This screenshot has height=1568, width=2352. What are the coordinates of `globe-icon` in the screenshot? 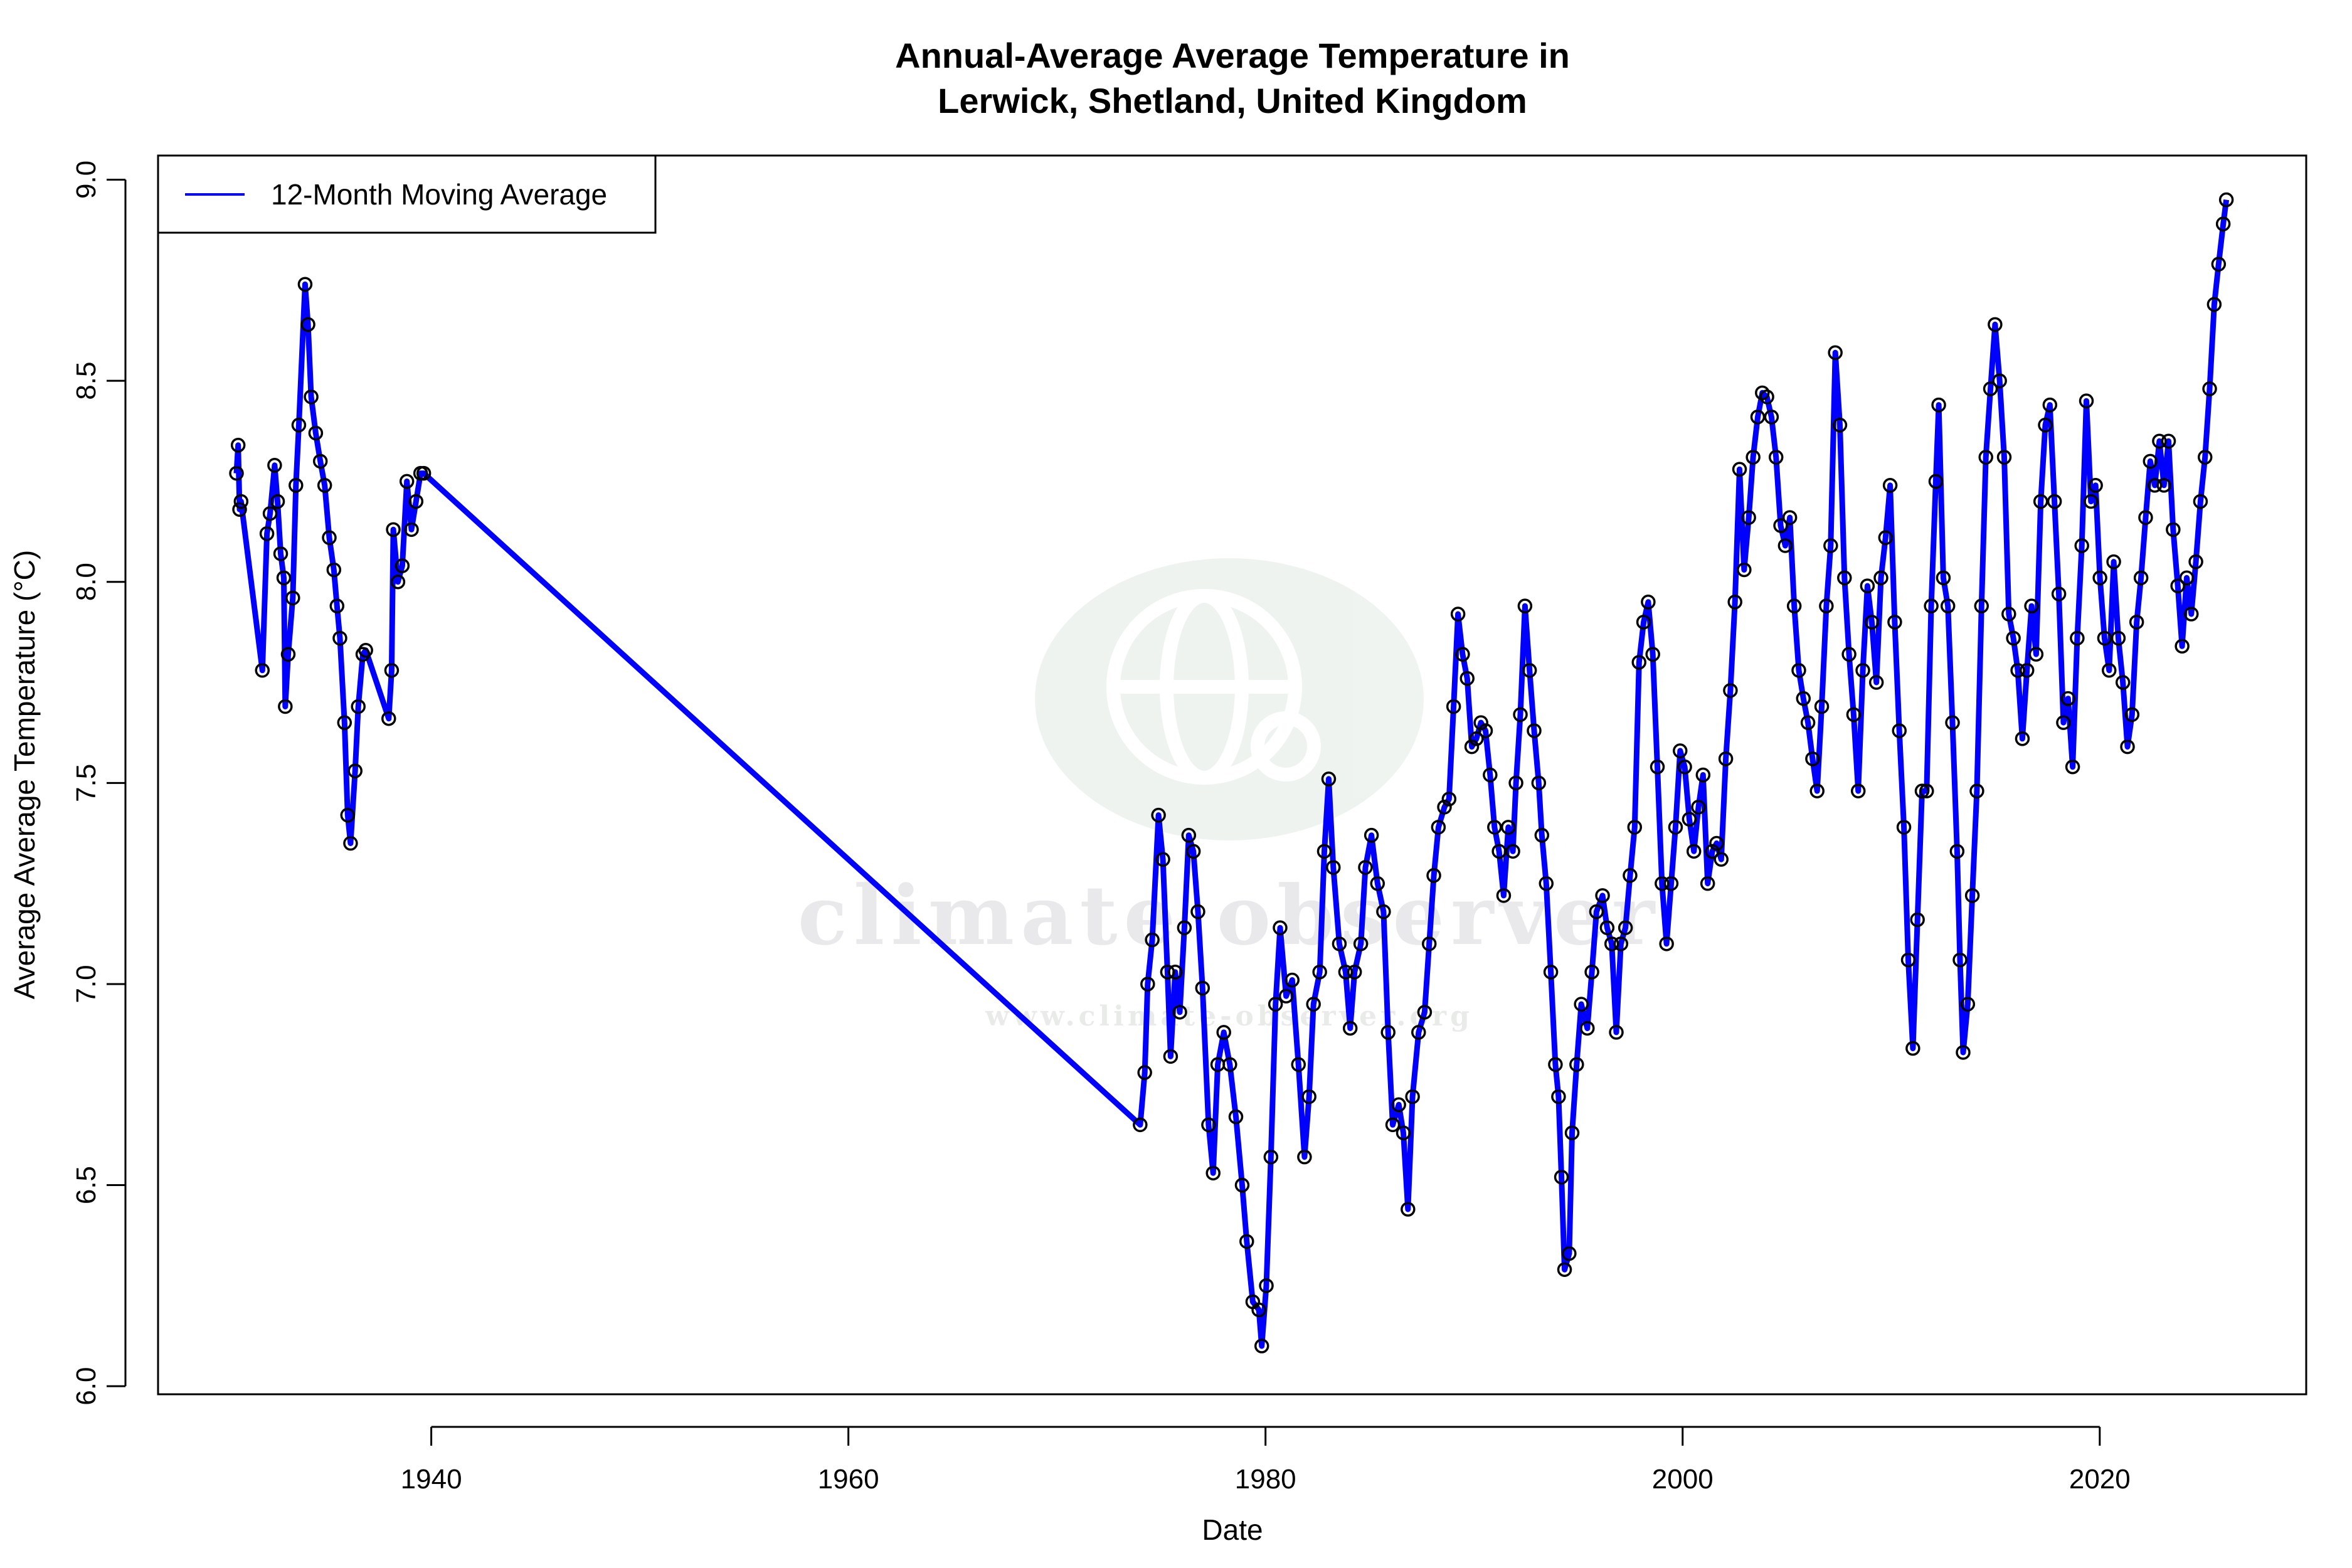 It's located at (1213, 687).